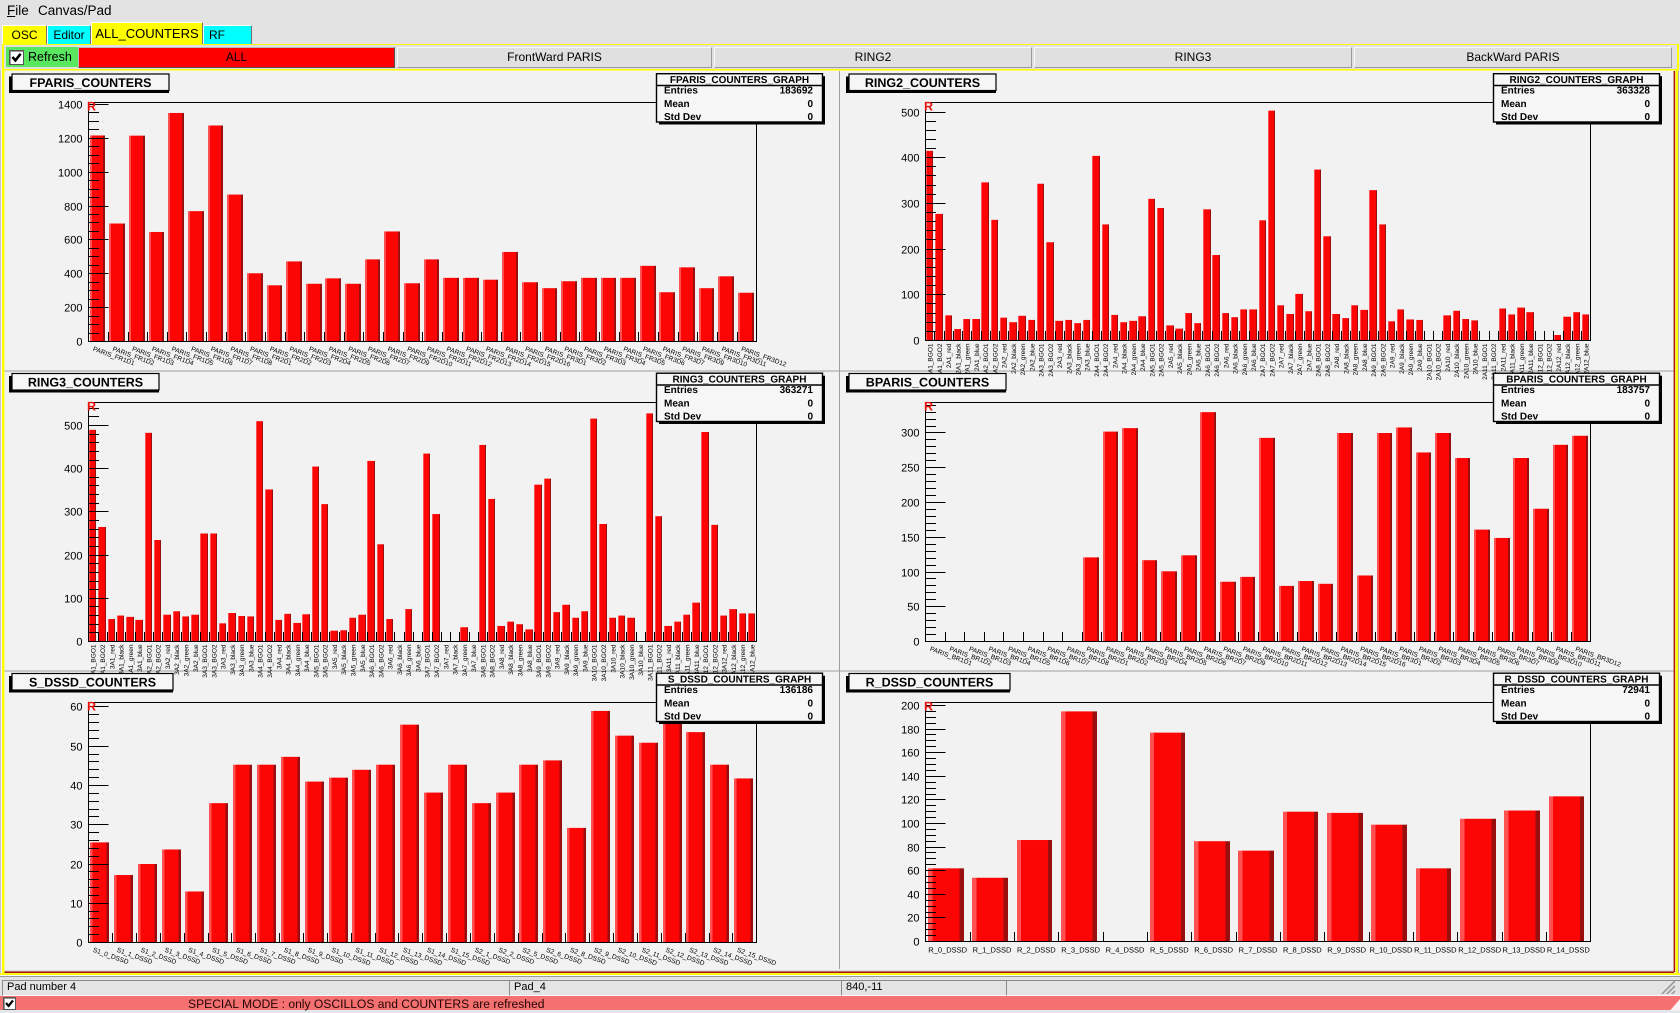  Describe the element at coordinates (613, 658) in the screenshot. I see `svg-text: 3A10_red` at that location.